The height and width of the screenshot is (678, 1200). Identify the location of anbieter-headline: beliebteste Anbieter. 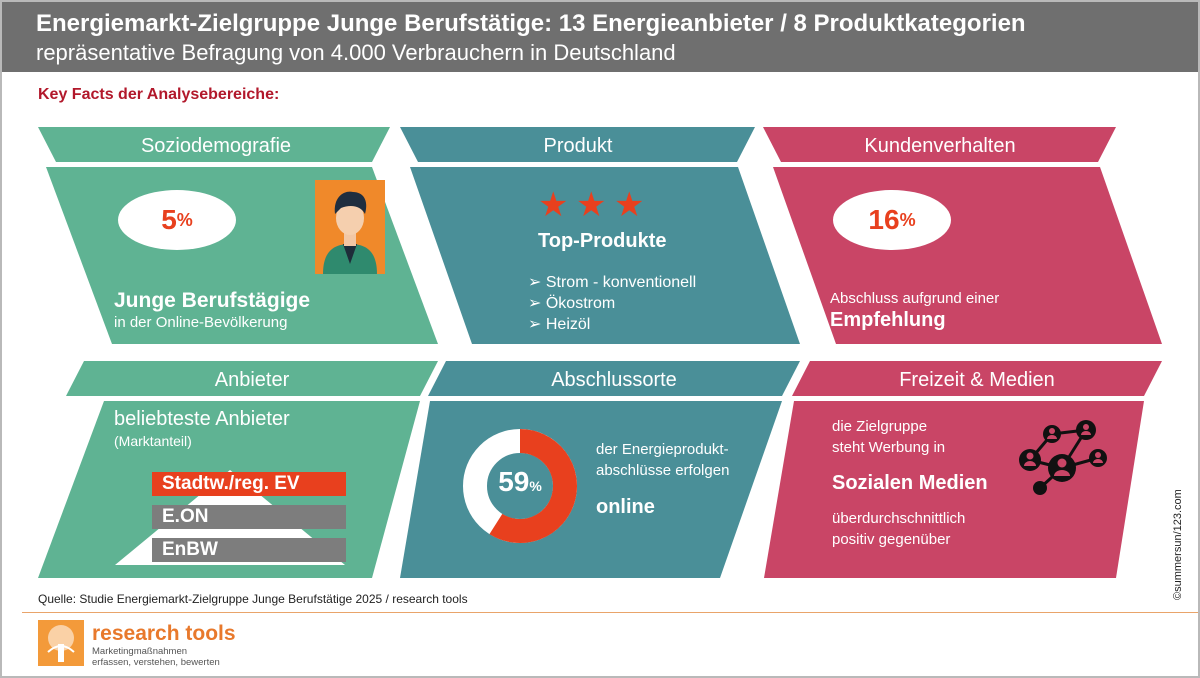
(202, 419).